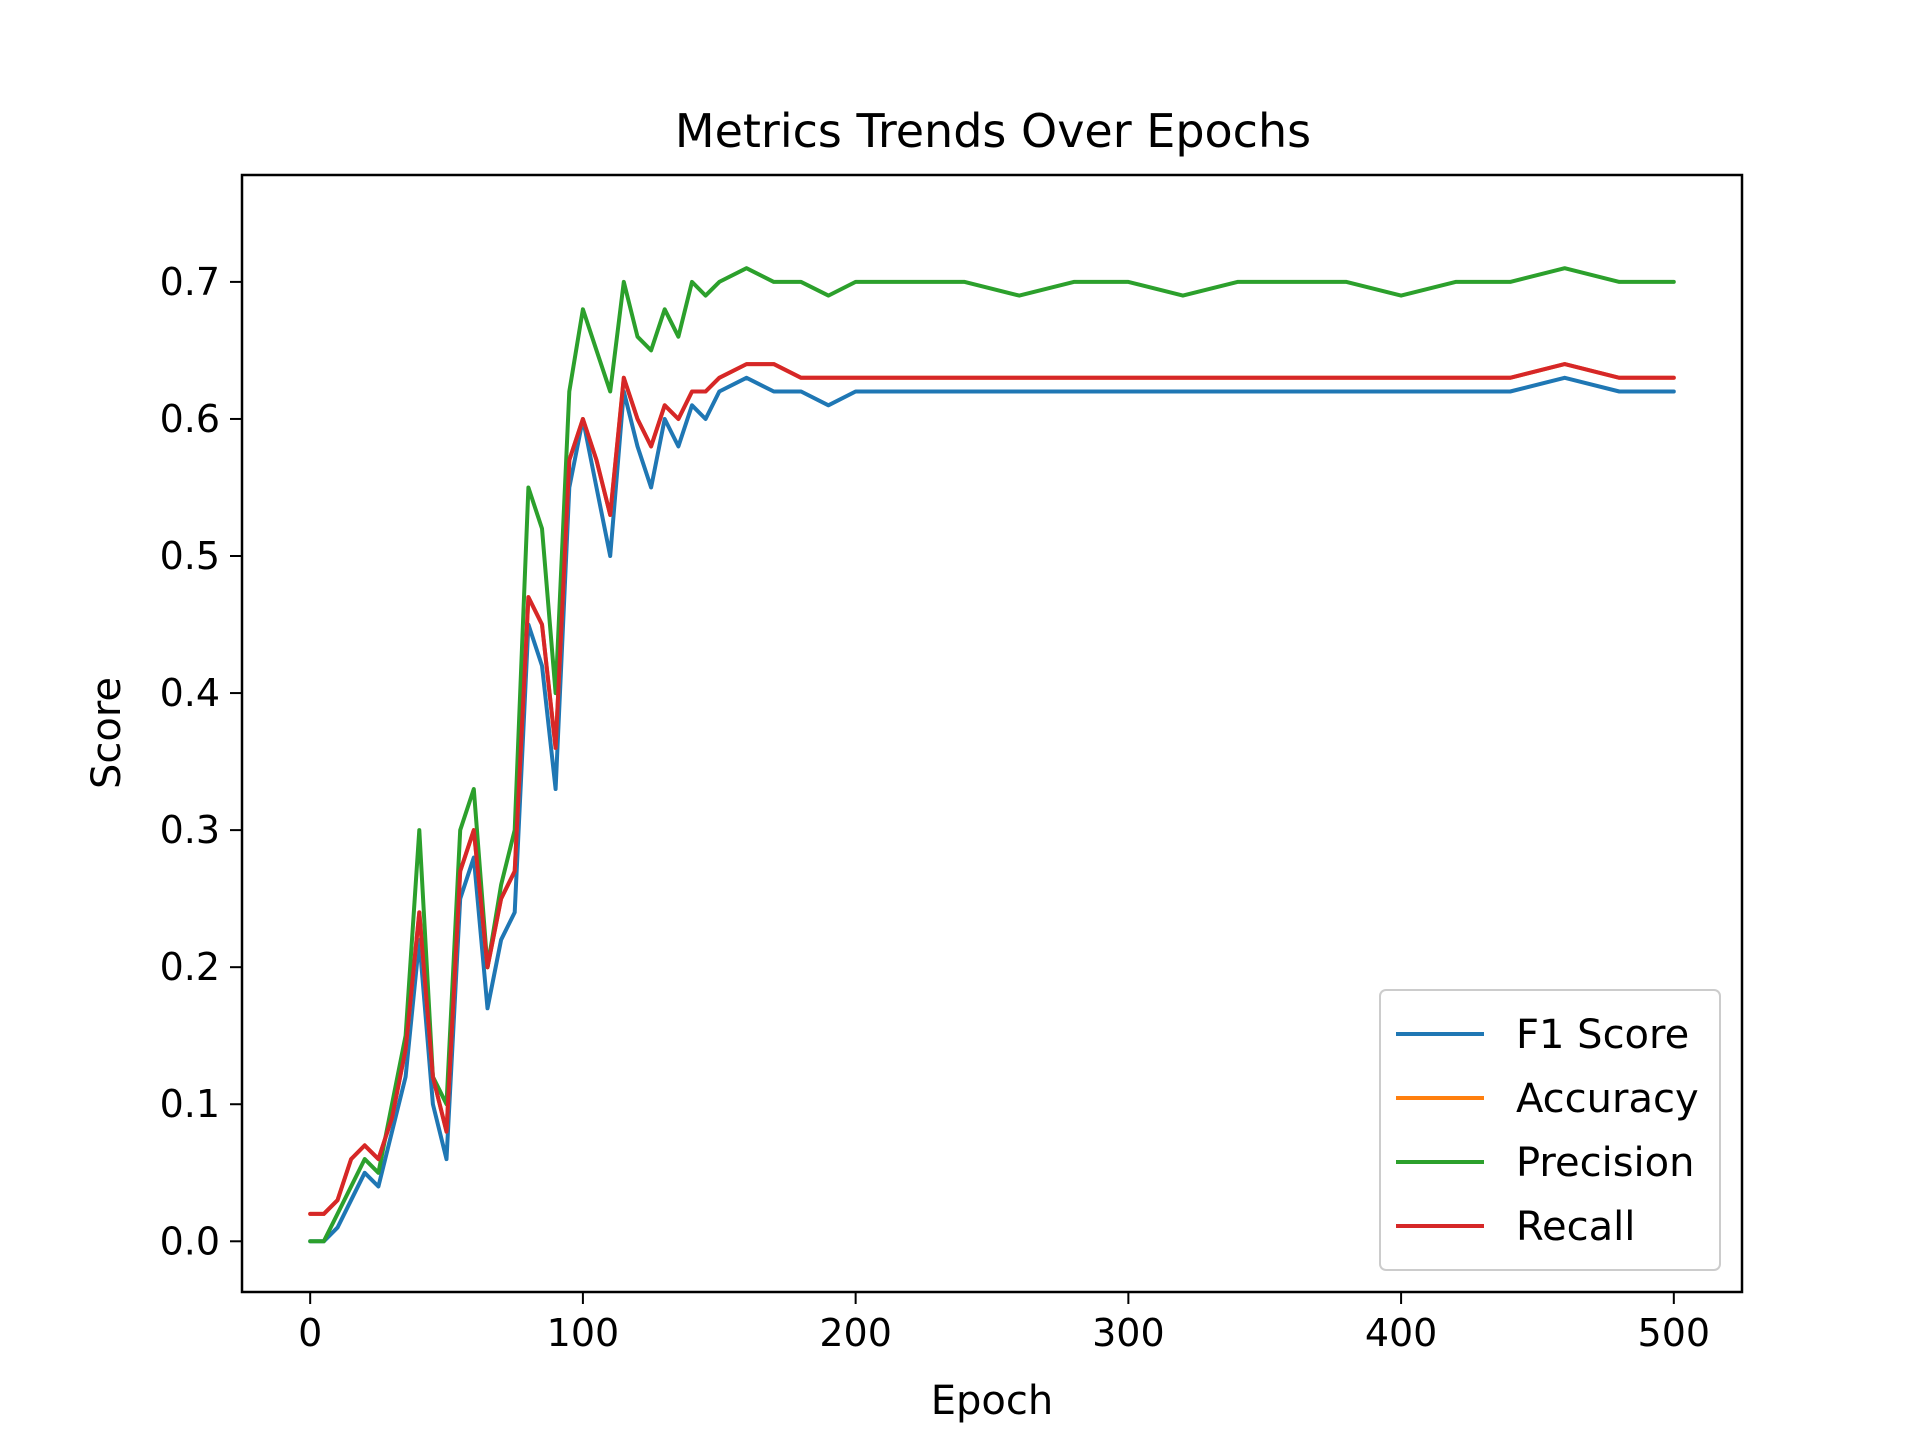 This screenshot has width=1920, height=1440. Describe the element at coordinates (1401, 1333) in the screenshot. I see `x-tick-label: 400` at that location.